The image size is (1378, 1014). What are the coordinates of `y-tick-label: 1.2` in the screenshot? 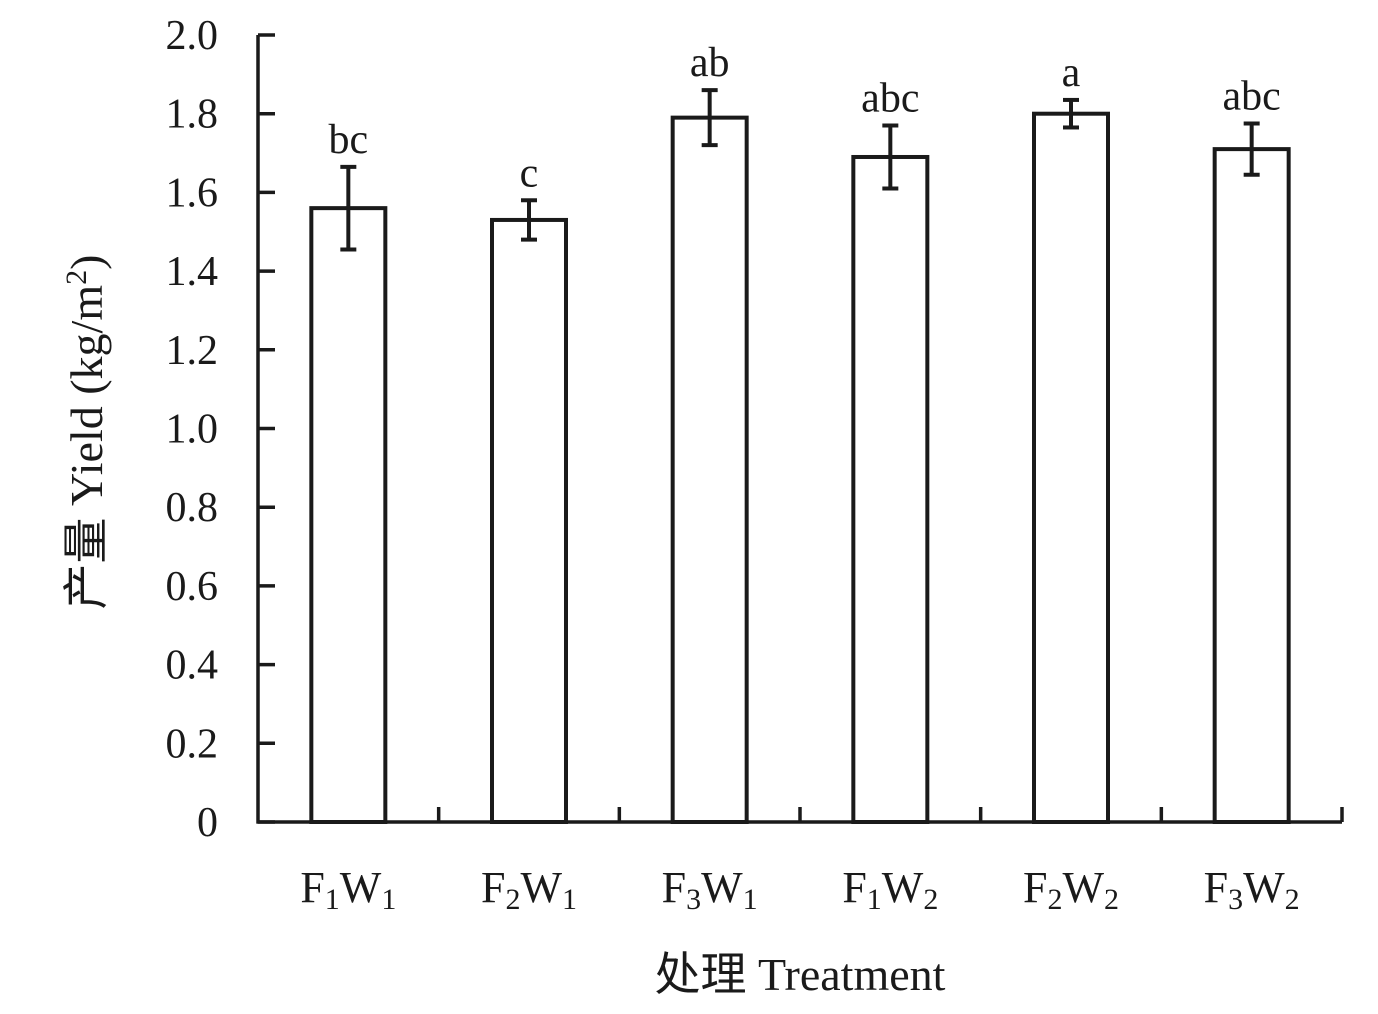 It's located at (192, 351).